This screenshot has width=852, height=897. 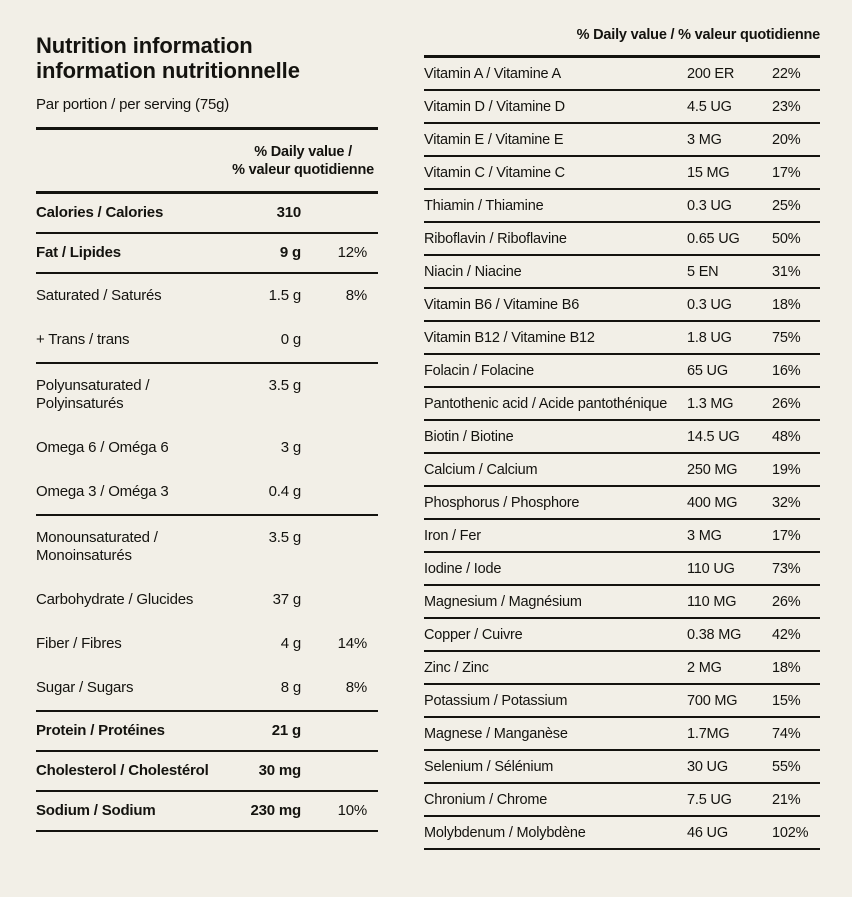 I want to click on table-row: Fiber / Fibres 4 g 14%, so click(x=207, y=644).